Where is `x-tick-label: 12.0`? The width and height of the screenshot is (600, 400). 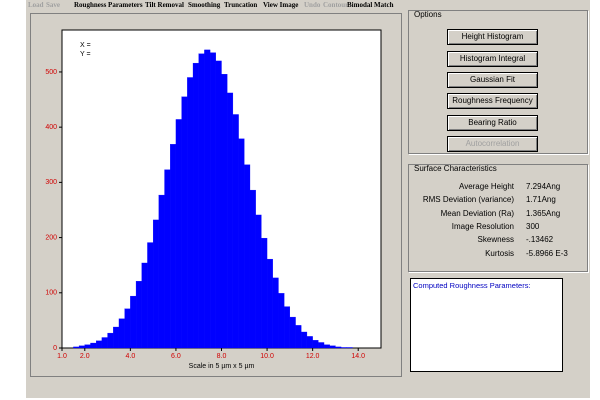
x-tick-label: 12.0 is located at coordinates (313, 356).